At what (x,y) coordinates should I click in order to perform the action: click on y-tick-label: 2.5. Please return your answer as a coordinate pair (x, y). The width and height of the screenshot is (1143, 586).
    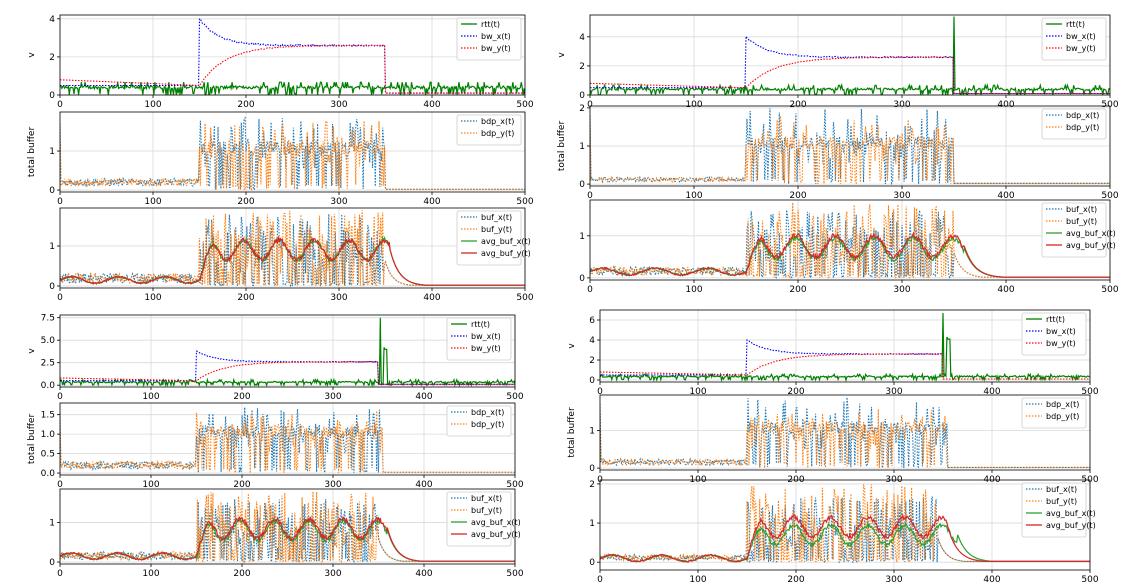
    Looking at the image, I should click on (48, 364).